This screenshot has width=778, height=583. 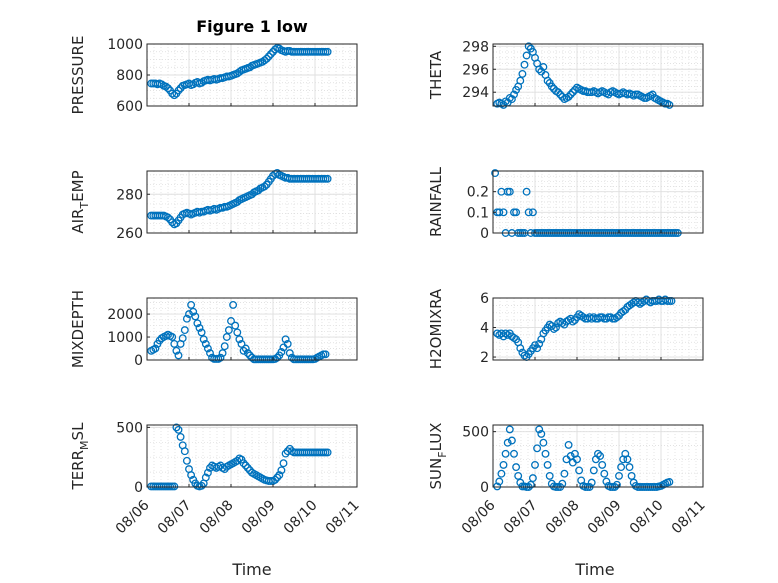 I want to click on y-axis-label: H2OMIXRA, so click(x=436, y=328).